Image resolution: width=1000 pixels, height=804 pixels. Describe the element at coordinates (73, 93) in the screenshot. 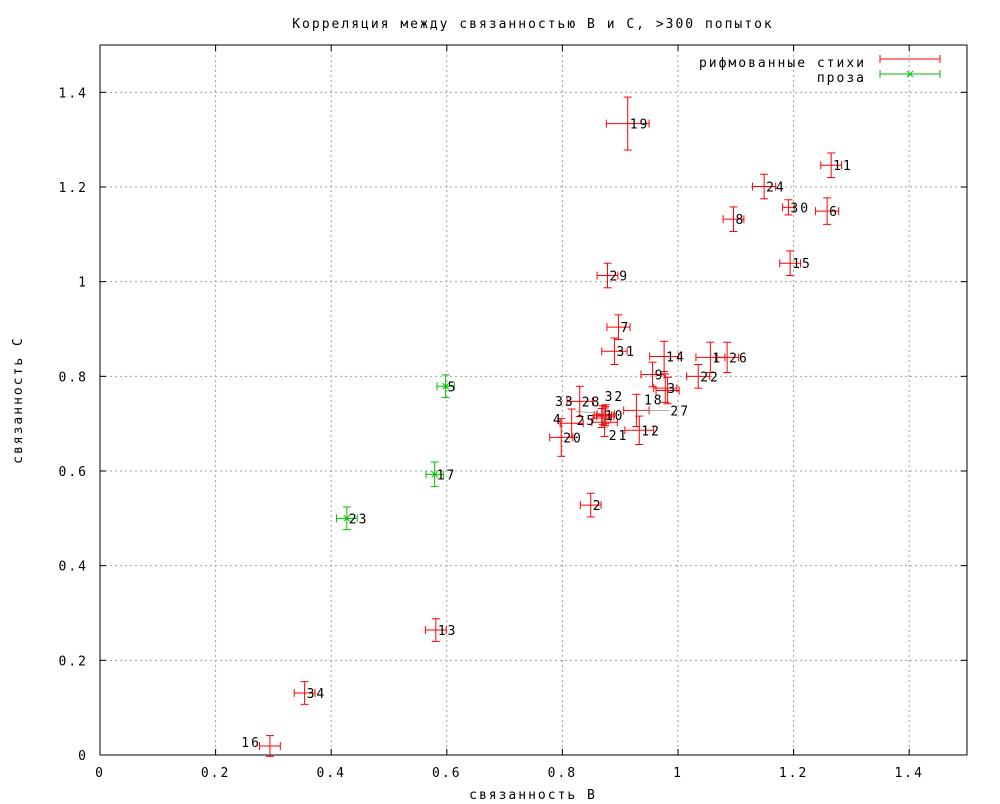

I see `y-tick-label: 1.4` at that location.